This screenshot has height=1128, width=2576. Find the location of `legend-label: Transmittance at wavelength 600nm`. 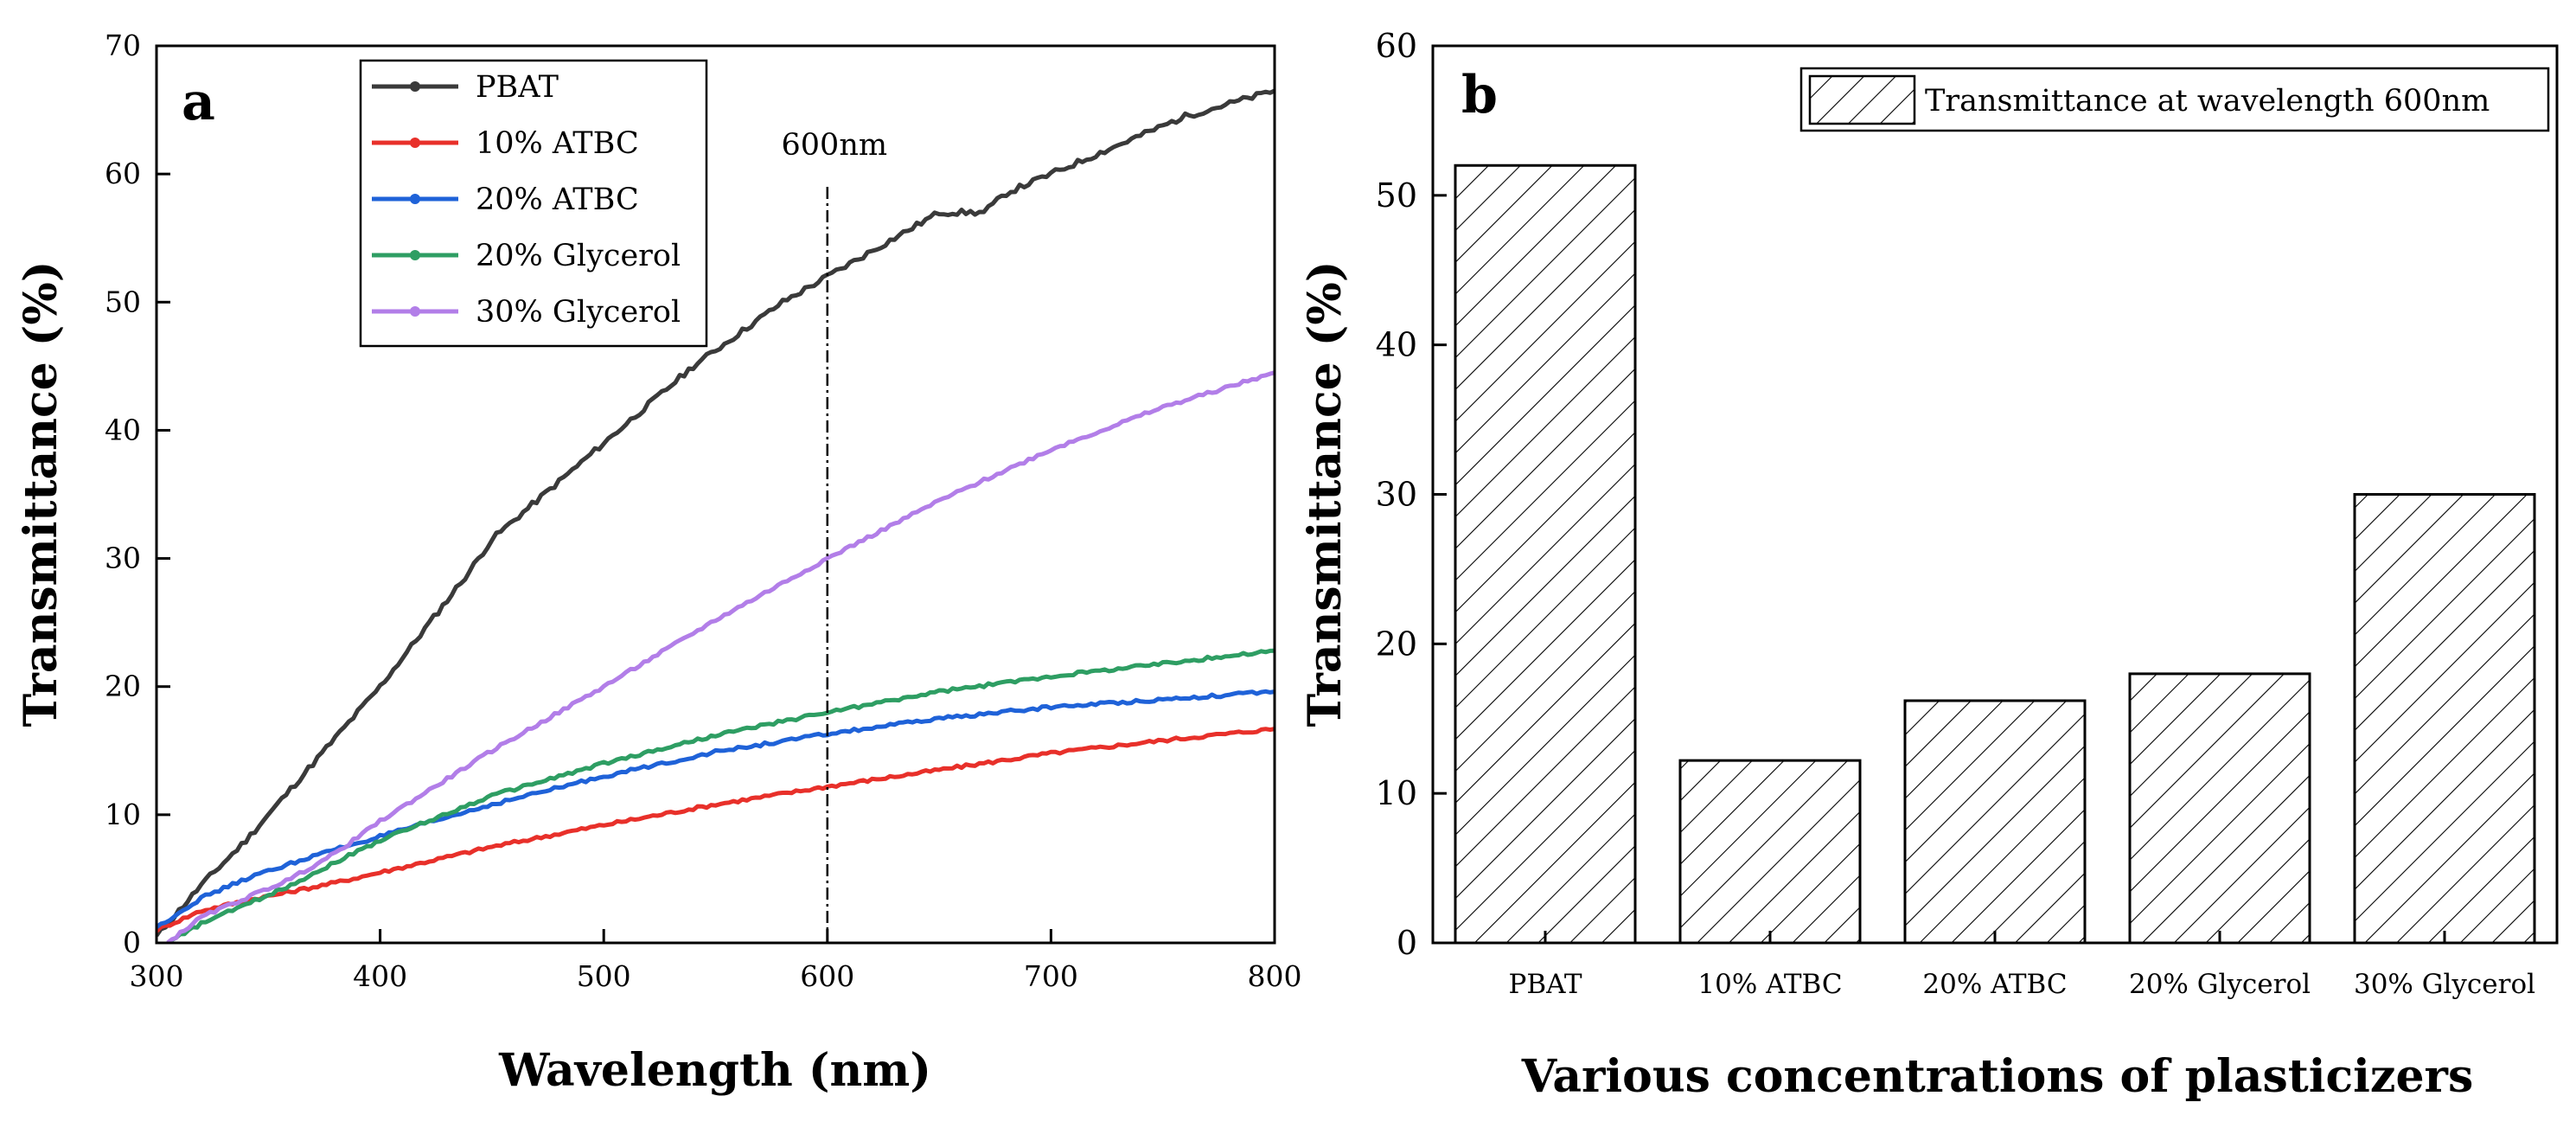

legend-label: Transmittance at wavelength 600nm is located at coordinates (2207, 101).